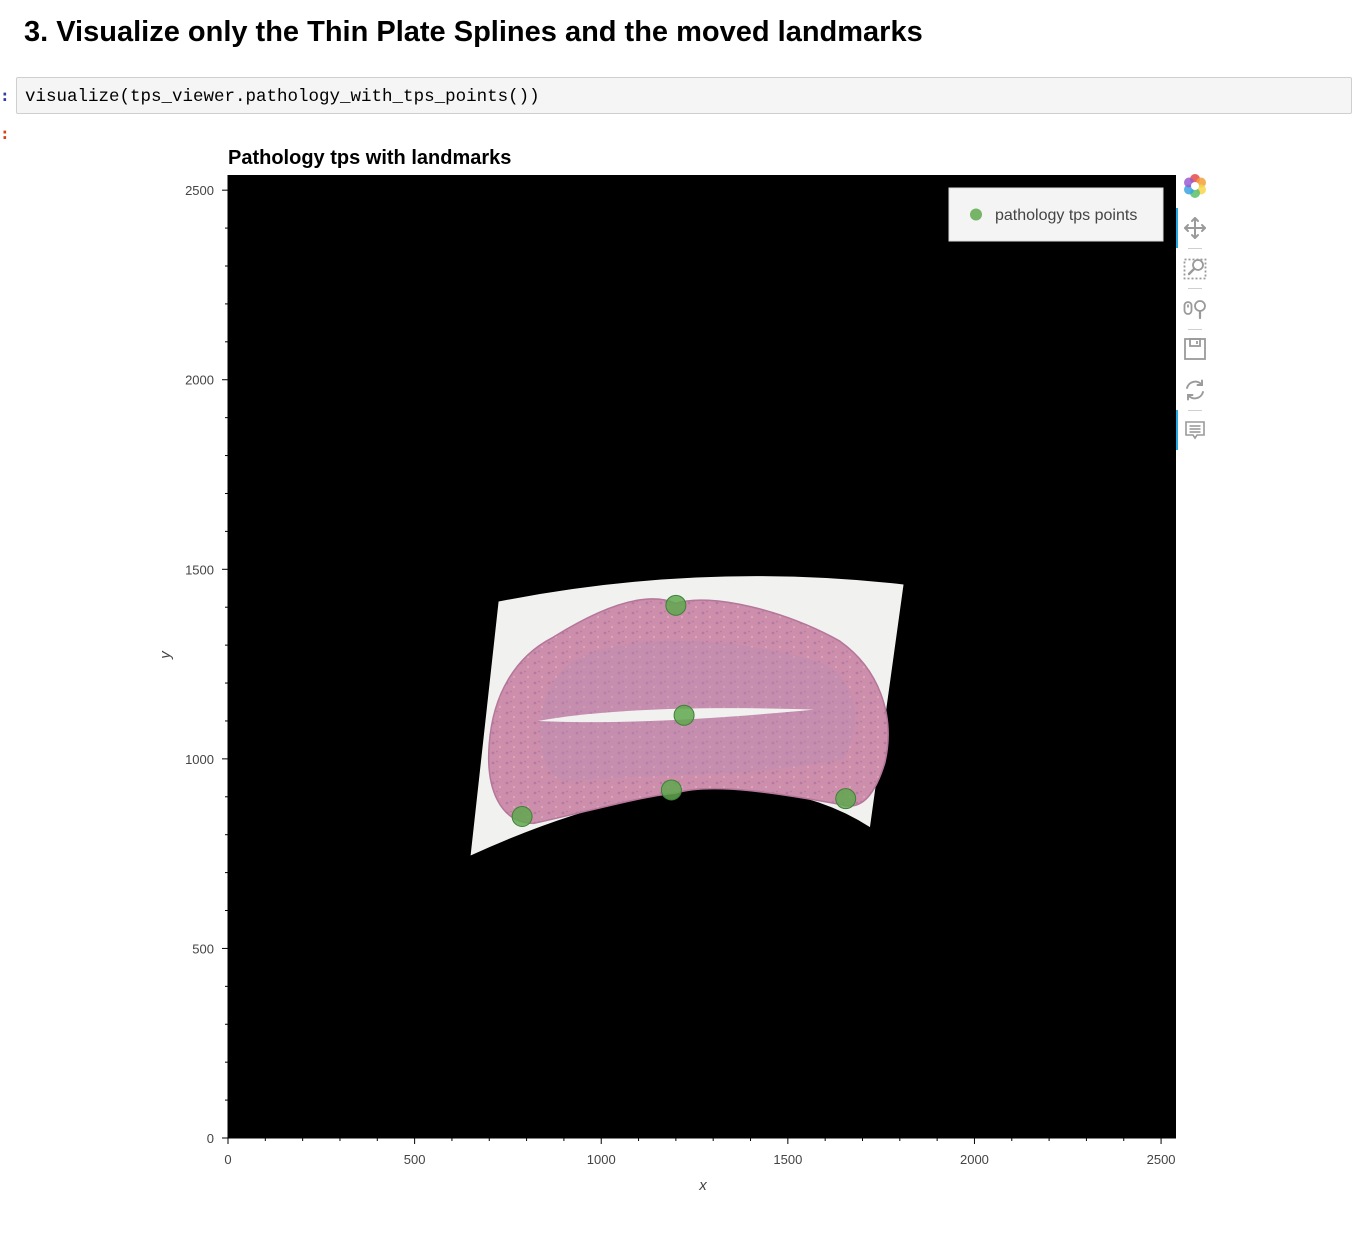 The height and width of the screenshot is (1250, 1370). Describe the element at coordinates (199, 380) in the screenshot. I see `y-tick-label: 2000` at that location.